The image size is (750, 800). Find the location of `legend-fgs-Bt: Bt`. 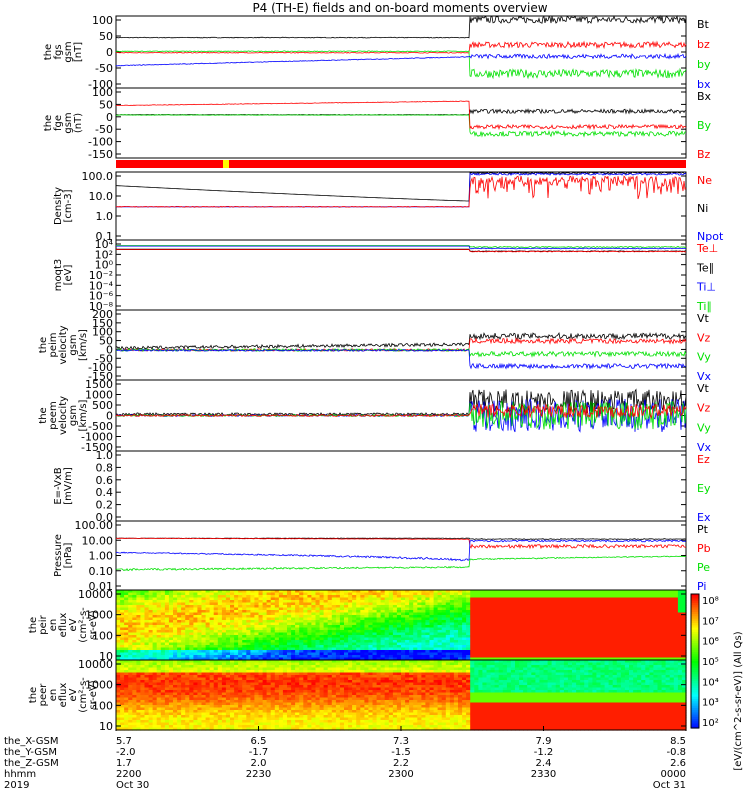

legend-fgs-Bt: Bt is located at coordinates (703, 24).